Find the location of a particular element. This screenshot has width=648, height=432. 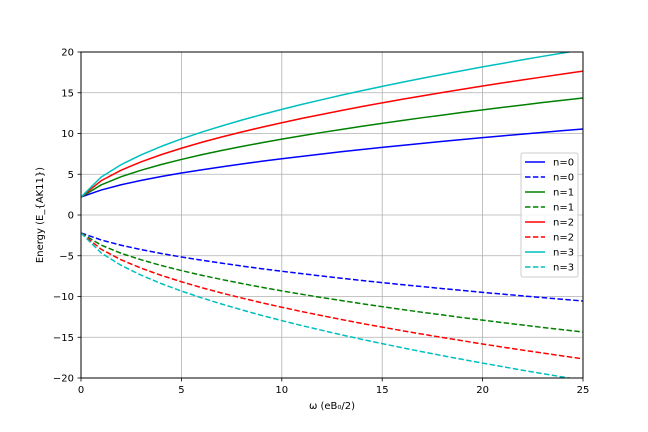

series-line-n-0-dashed is located at coordinates (332, 267).